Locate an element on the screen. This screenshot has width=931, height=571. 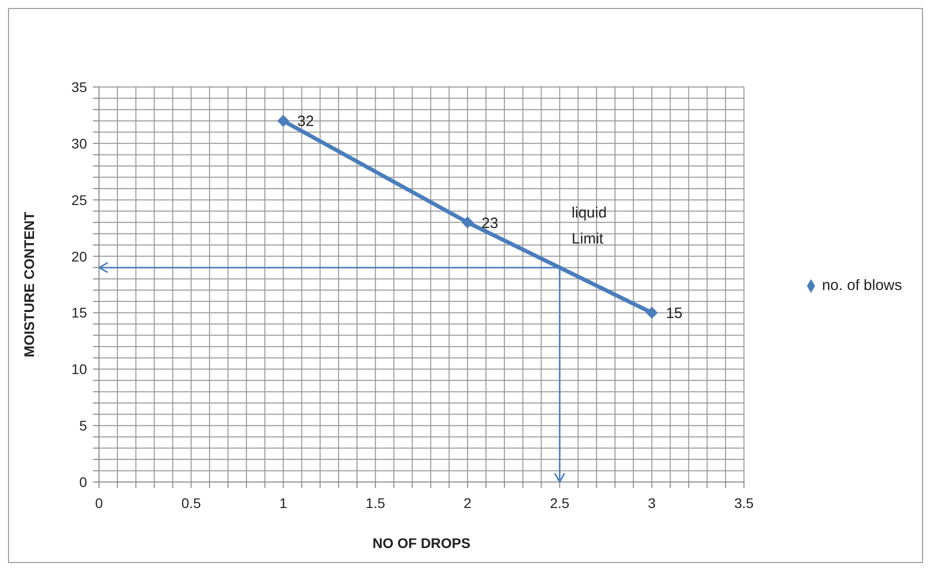
x-tick-label: 2.5 is located at coordinates (560, 502).